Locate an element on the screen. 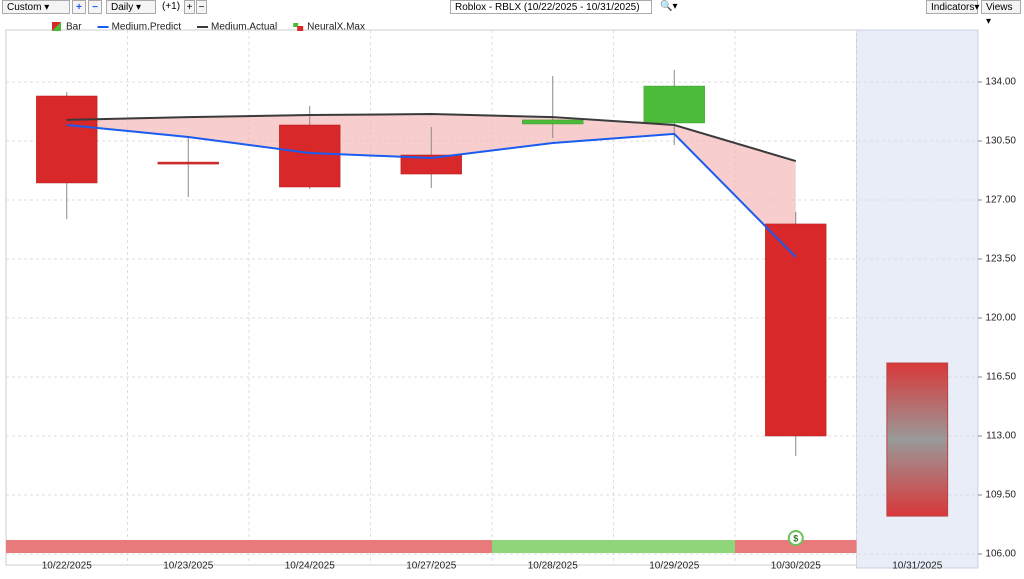 This screenshot has height=579, width=1024. views-text: Views is located at coordinates (999, 7).